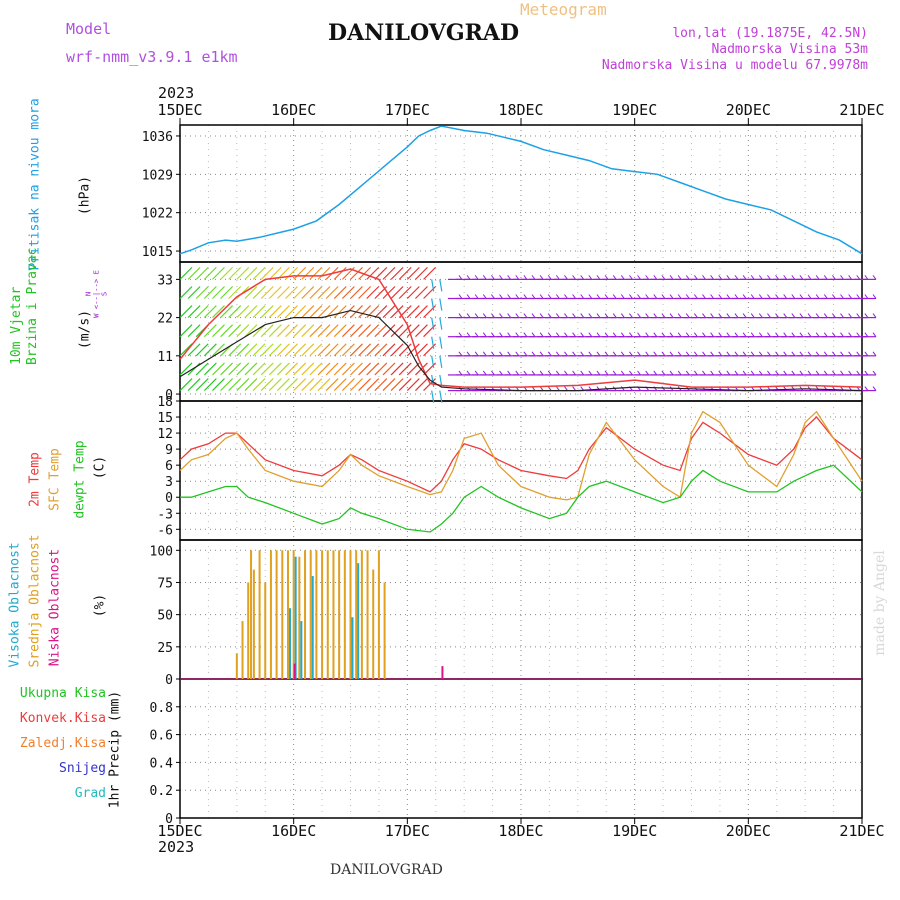  Describe the element at coordinates (152, 57) in the screenshot. I see `model-value: wrf-nmm_v3.9.1 e1km` at that location.